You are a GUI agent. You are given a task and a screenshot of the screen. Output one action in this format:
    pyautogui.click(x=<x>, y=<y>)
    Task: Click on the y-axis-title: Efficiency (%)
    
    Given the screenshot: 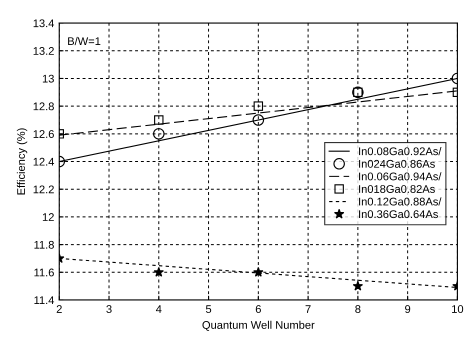 What is the action you would take?
    pyautogui.click(x=22, y=161)
    